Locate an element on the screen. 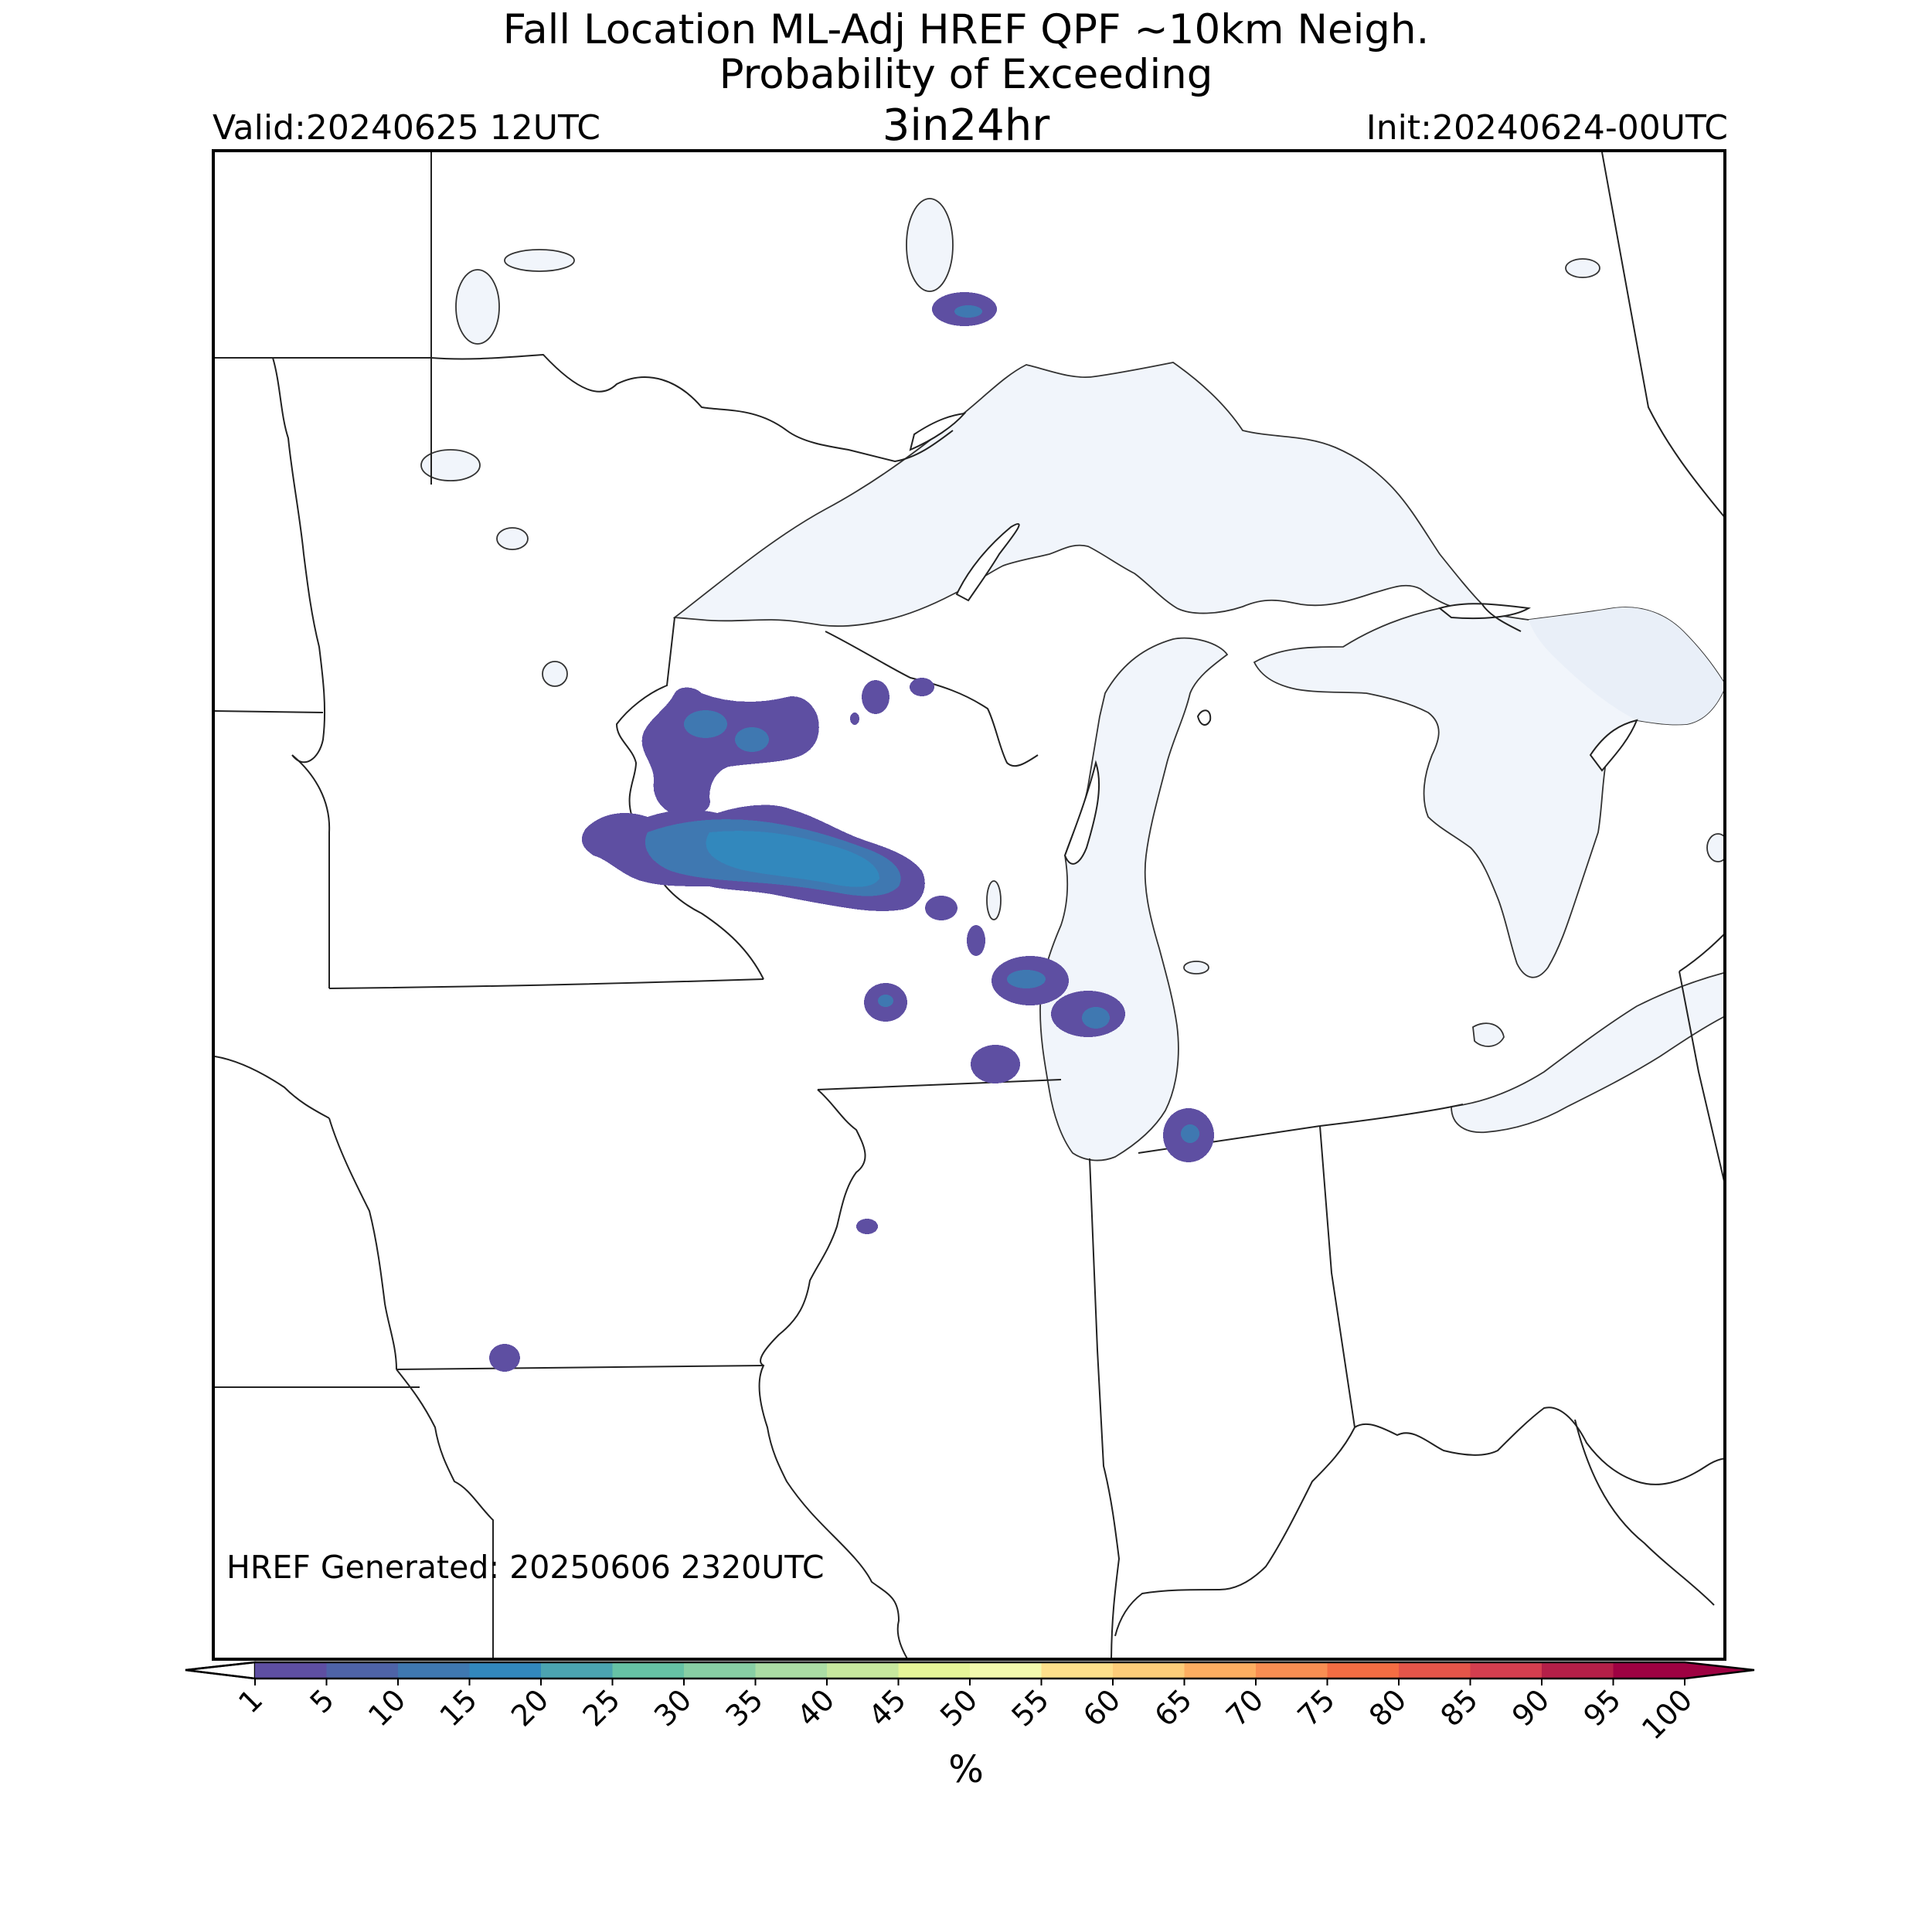 Image resolution: width=1932 pixels, height=1932 pixels. colorbar-tick-label: 1 is located at coordinates (251, 1700).